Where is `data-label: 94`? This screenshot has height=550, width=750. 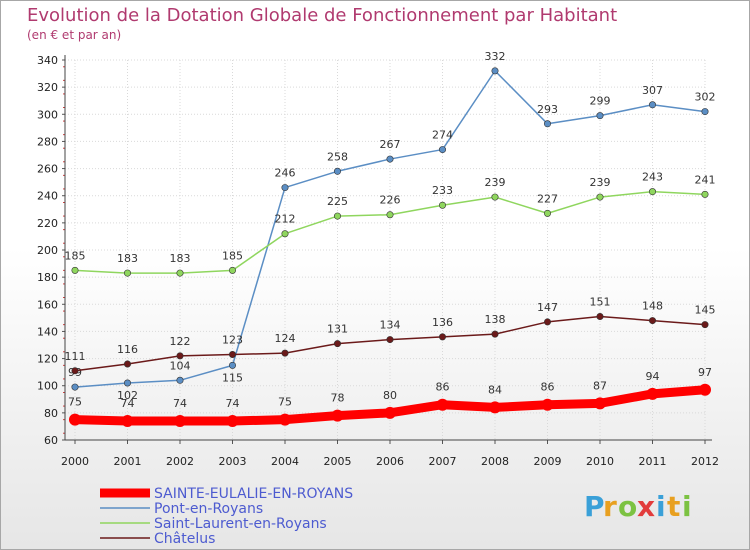
data-label: 94 is located at coordinates (653, 376).